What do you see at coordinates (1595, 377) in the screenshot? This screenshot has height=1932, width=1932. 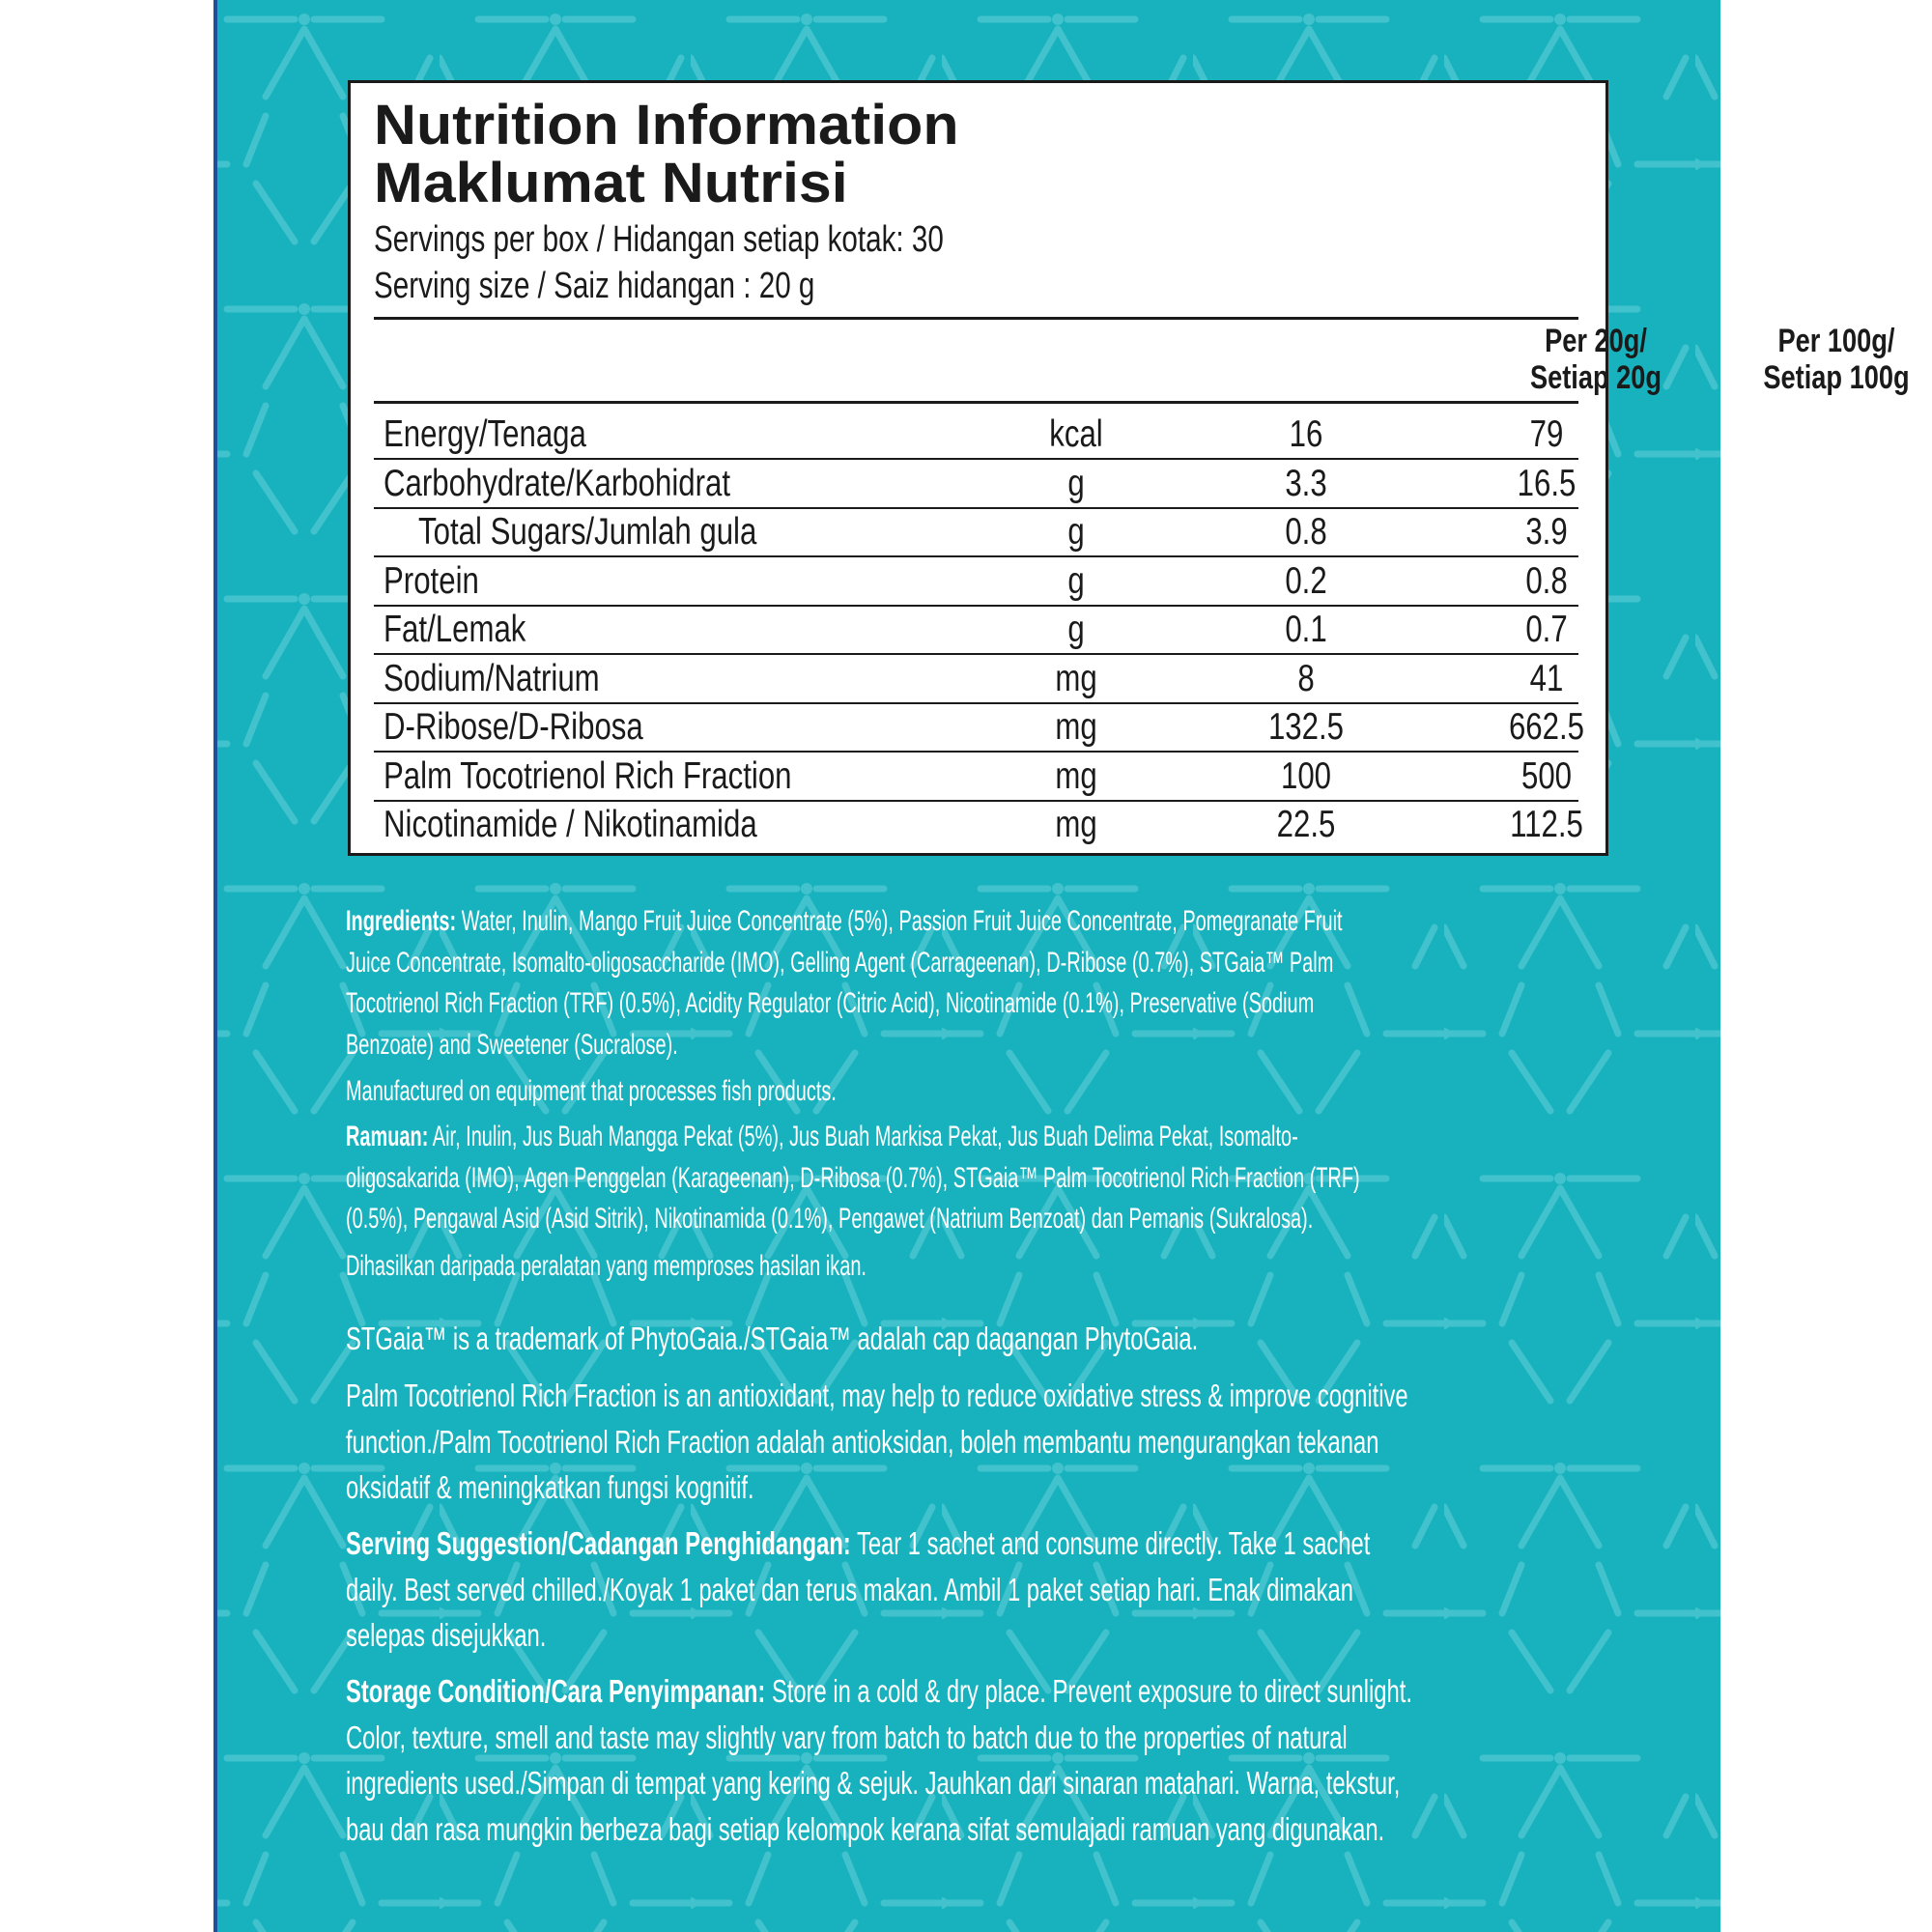 I see `header-per20-line2: Setiap 20g` at bounding box center [1595, 377].